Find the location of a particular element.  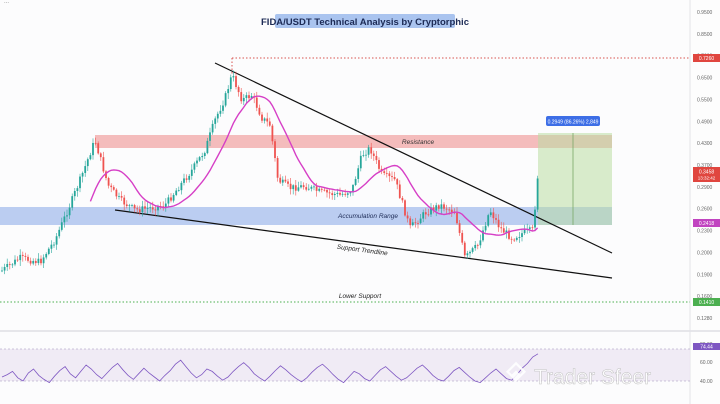

y-tick-label: 0.9500 is located at coordinates (705, 13).